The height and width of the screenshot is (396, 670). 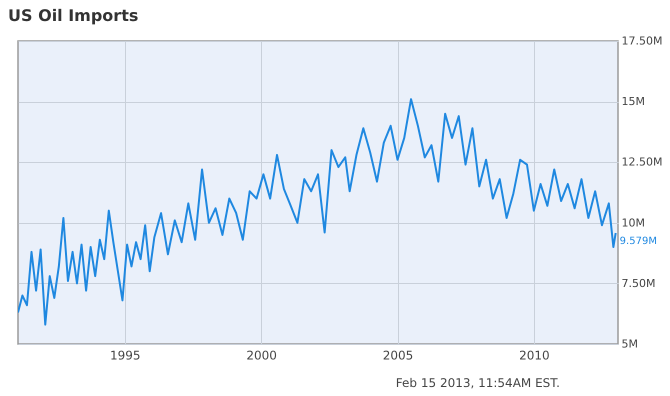 What do you see at coordinates (630, 344) in the screenshot?
I see `y-tick-label: 5M` at bounding box center [630, 344].